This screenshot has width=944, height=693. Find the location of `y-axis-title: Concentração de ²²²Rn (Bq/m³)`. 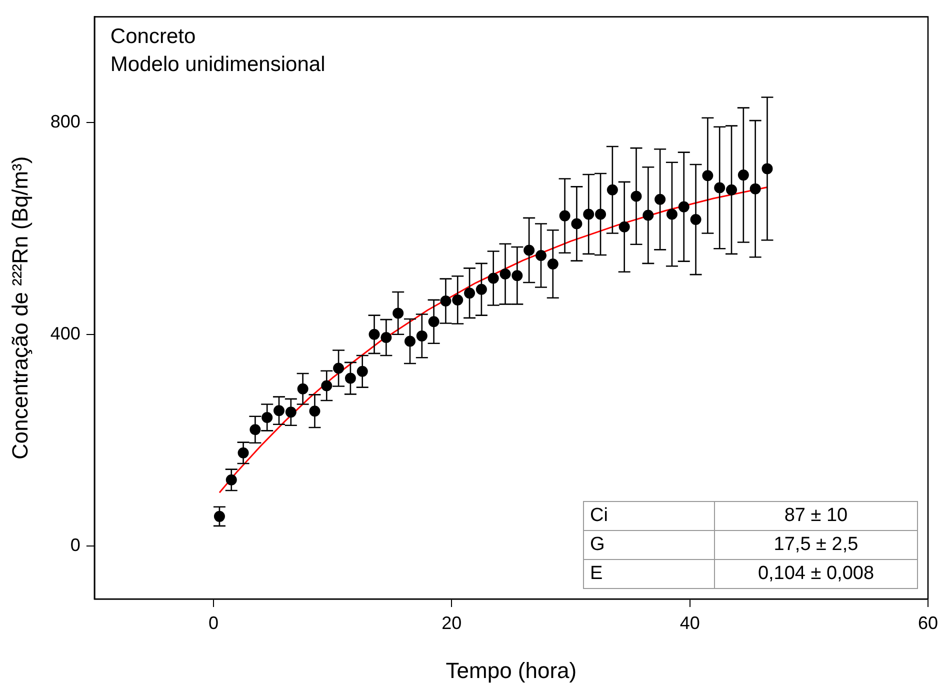

y-axis-title: Concentração de ²²²Rn (Bq/m³) is located at coordinates (19, 308).